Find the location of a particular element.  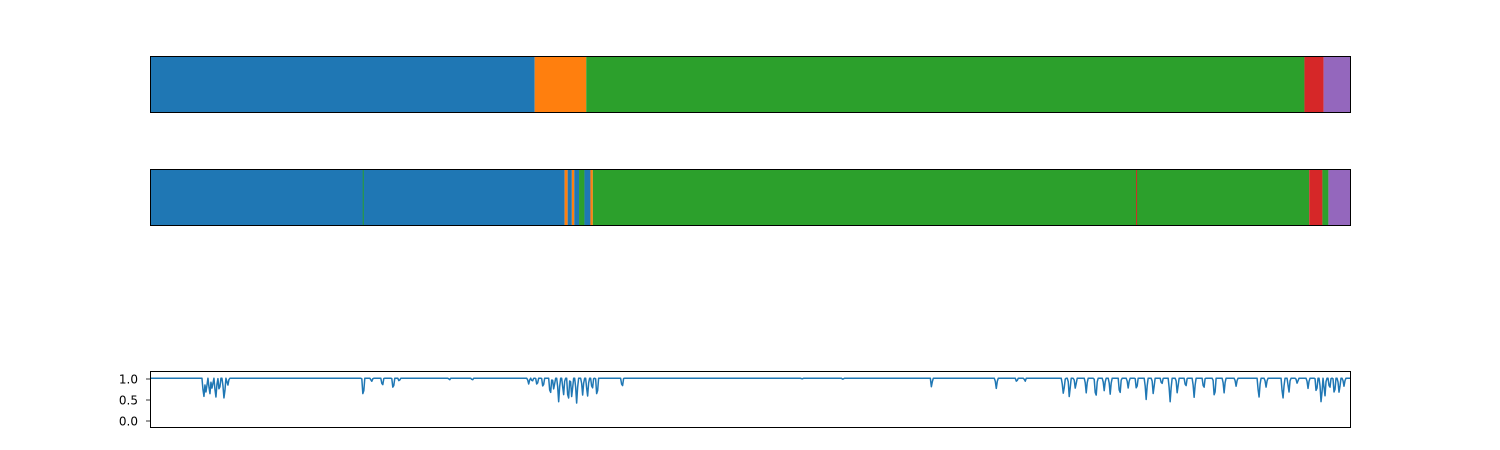

top-segment-bar-frame is located at coordinates (750, 84).